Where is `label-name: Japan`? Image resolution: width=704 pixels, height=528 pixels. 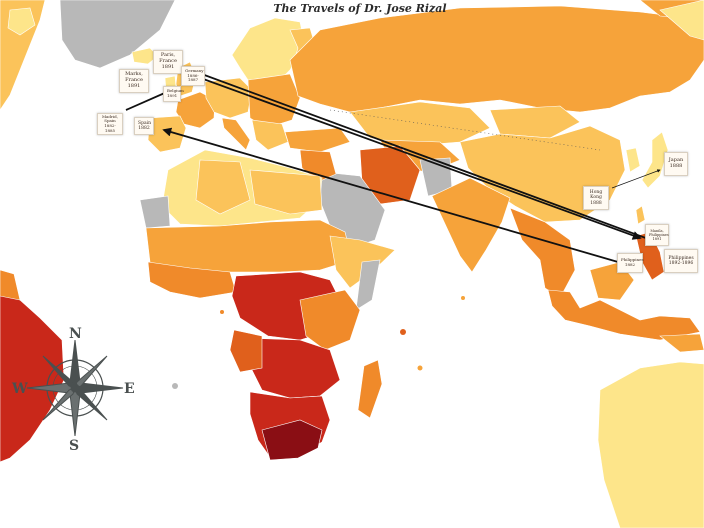
label-name: Japan is located at coordinates (676, 160).